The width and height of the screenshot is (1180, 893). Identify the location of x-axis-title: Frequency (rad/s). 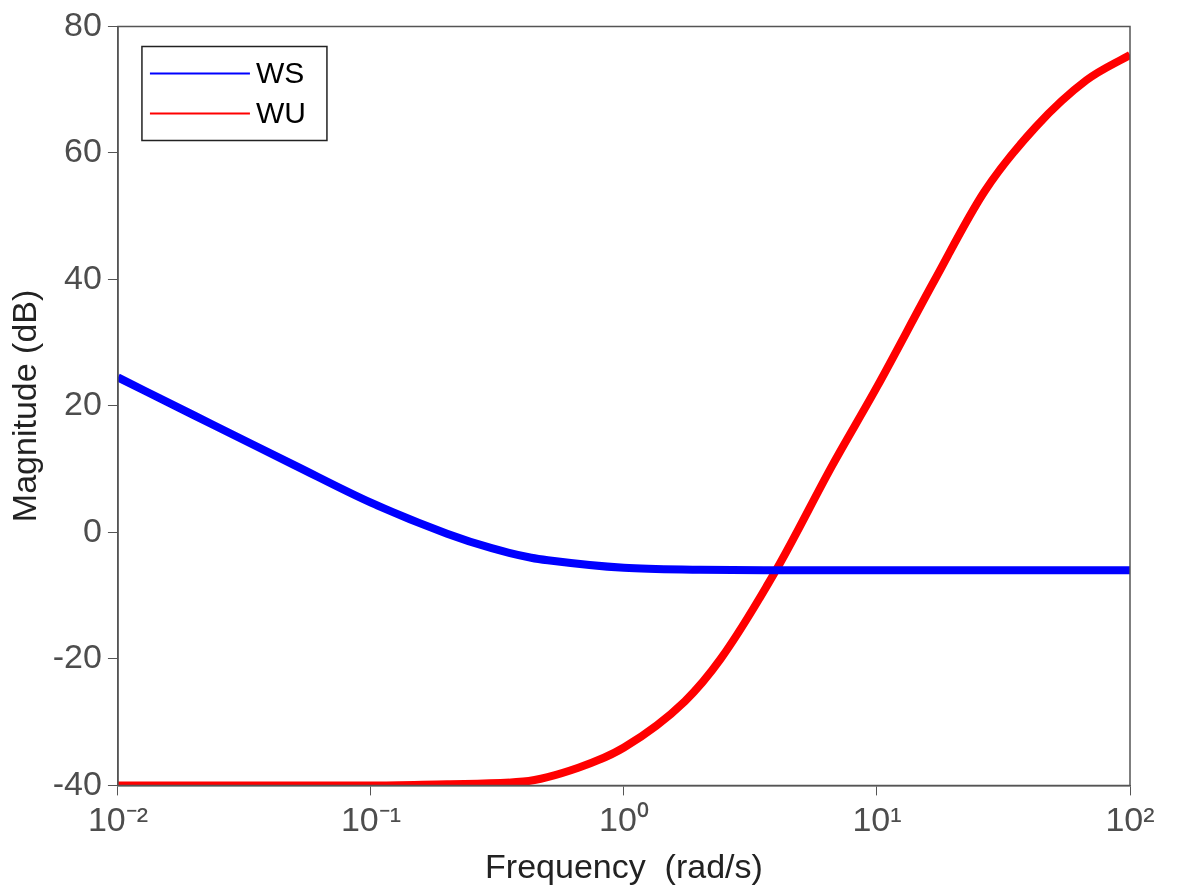
(624, 865).